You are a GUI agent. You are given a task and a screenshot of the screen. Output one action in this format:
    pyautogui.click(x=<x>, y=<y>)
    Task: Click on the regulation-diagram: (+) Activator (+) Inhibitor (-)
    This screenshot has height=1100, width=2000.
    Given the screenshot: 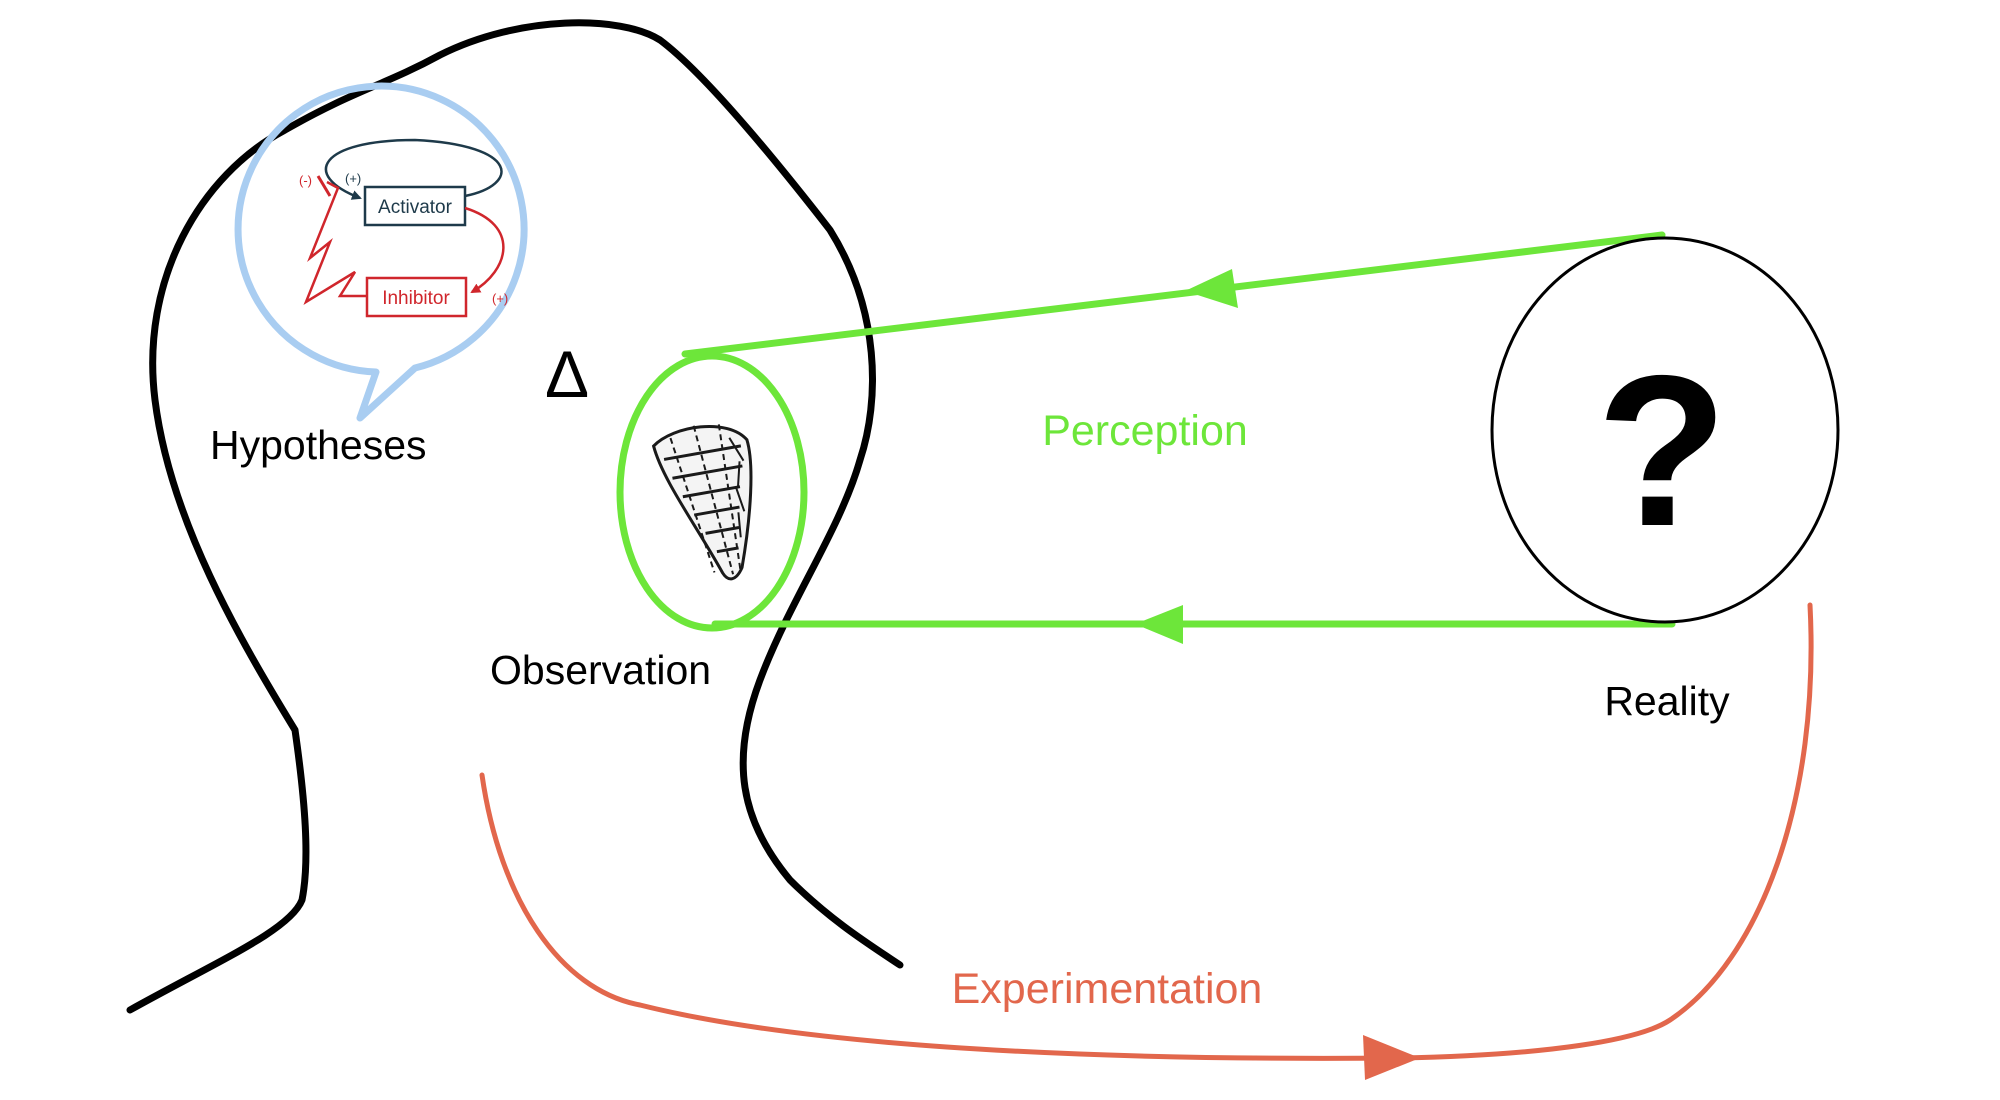 What is the action you would take?
    pyautogui.click(x=403, y=228)
    